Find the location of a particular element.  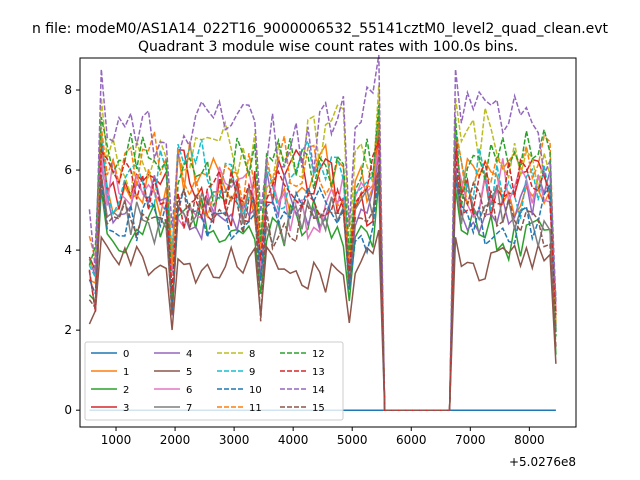

y-tick-label: 6 is located at coordinates (68, 170).